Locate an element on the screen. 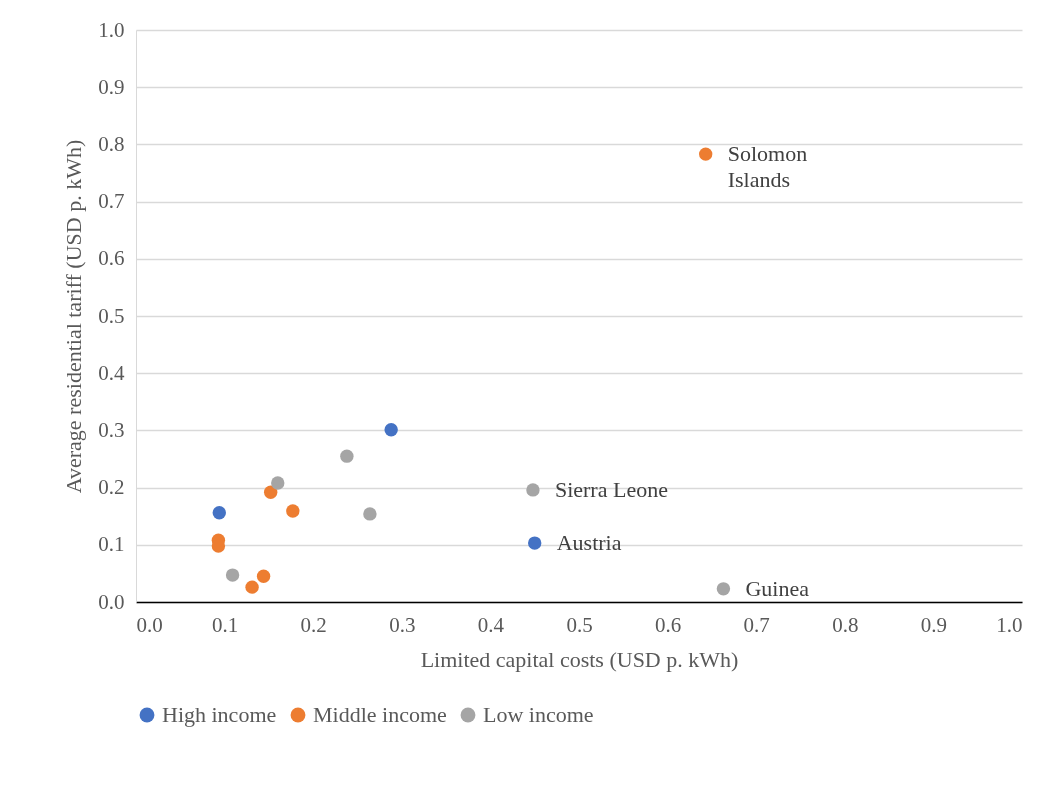  y-tick-label: 0.2 is located at coordinates (111, 487).